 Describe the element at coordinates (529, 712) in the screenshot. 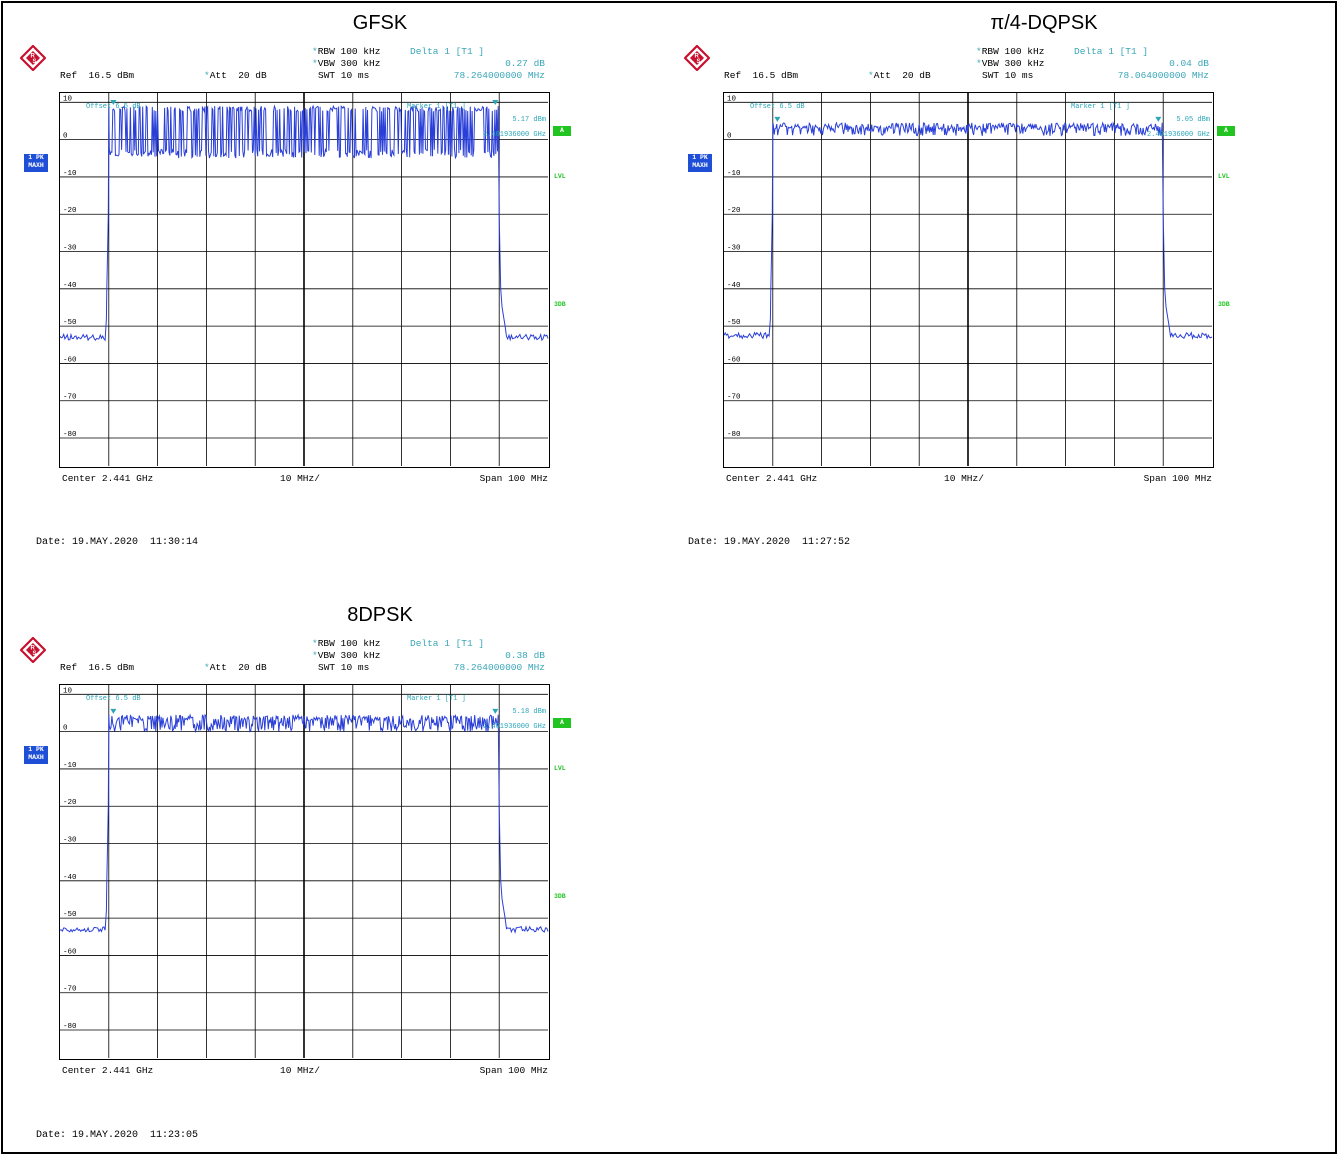

I see `marker-value: 5.18 dBm` at that location.